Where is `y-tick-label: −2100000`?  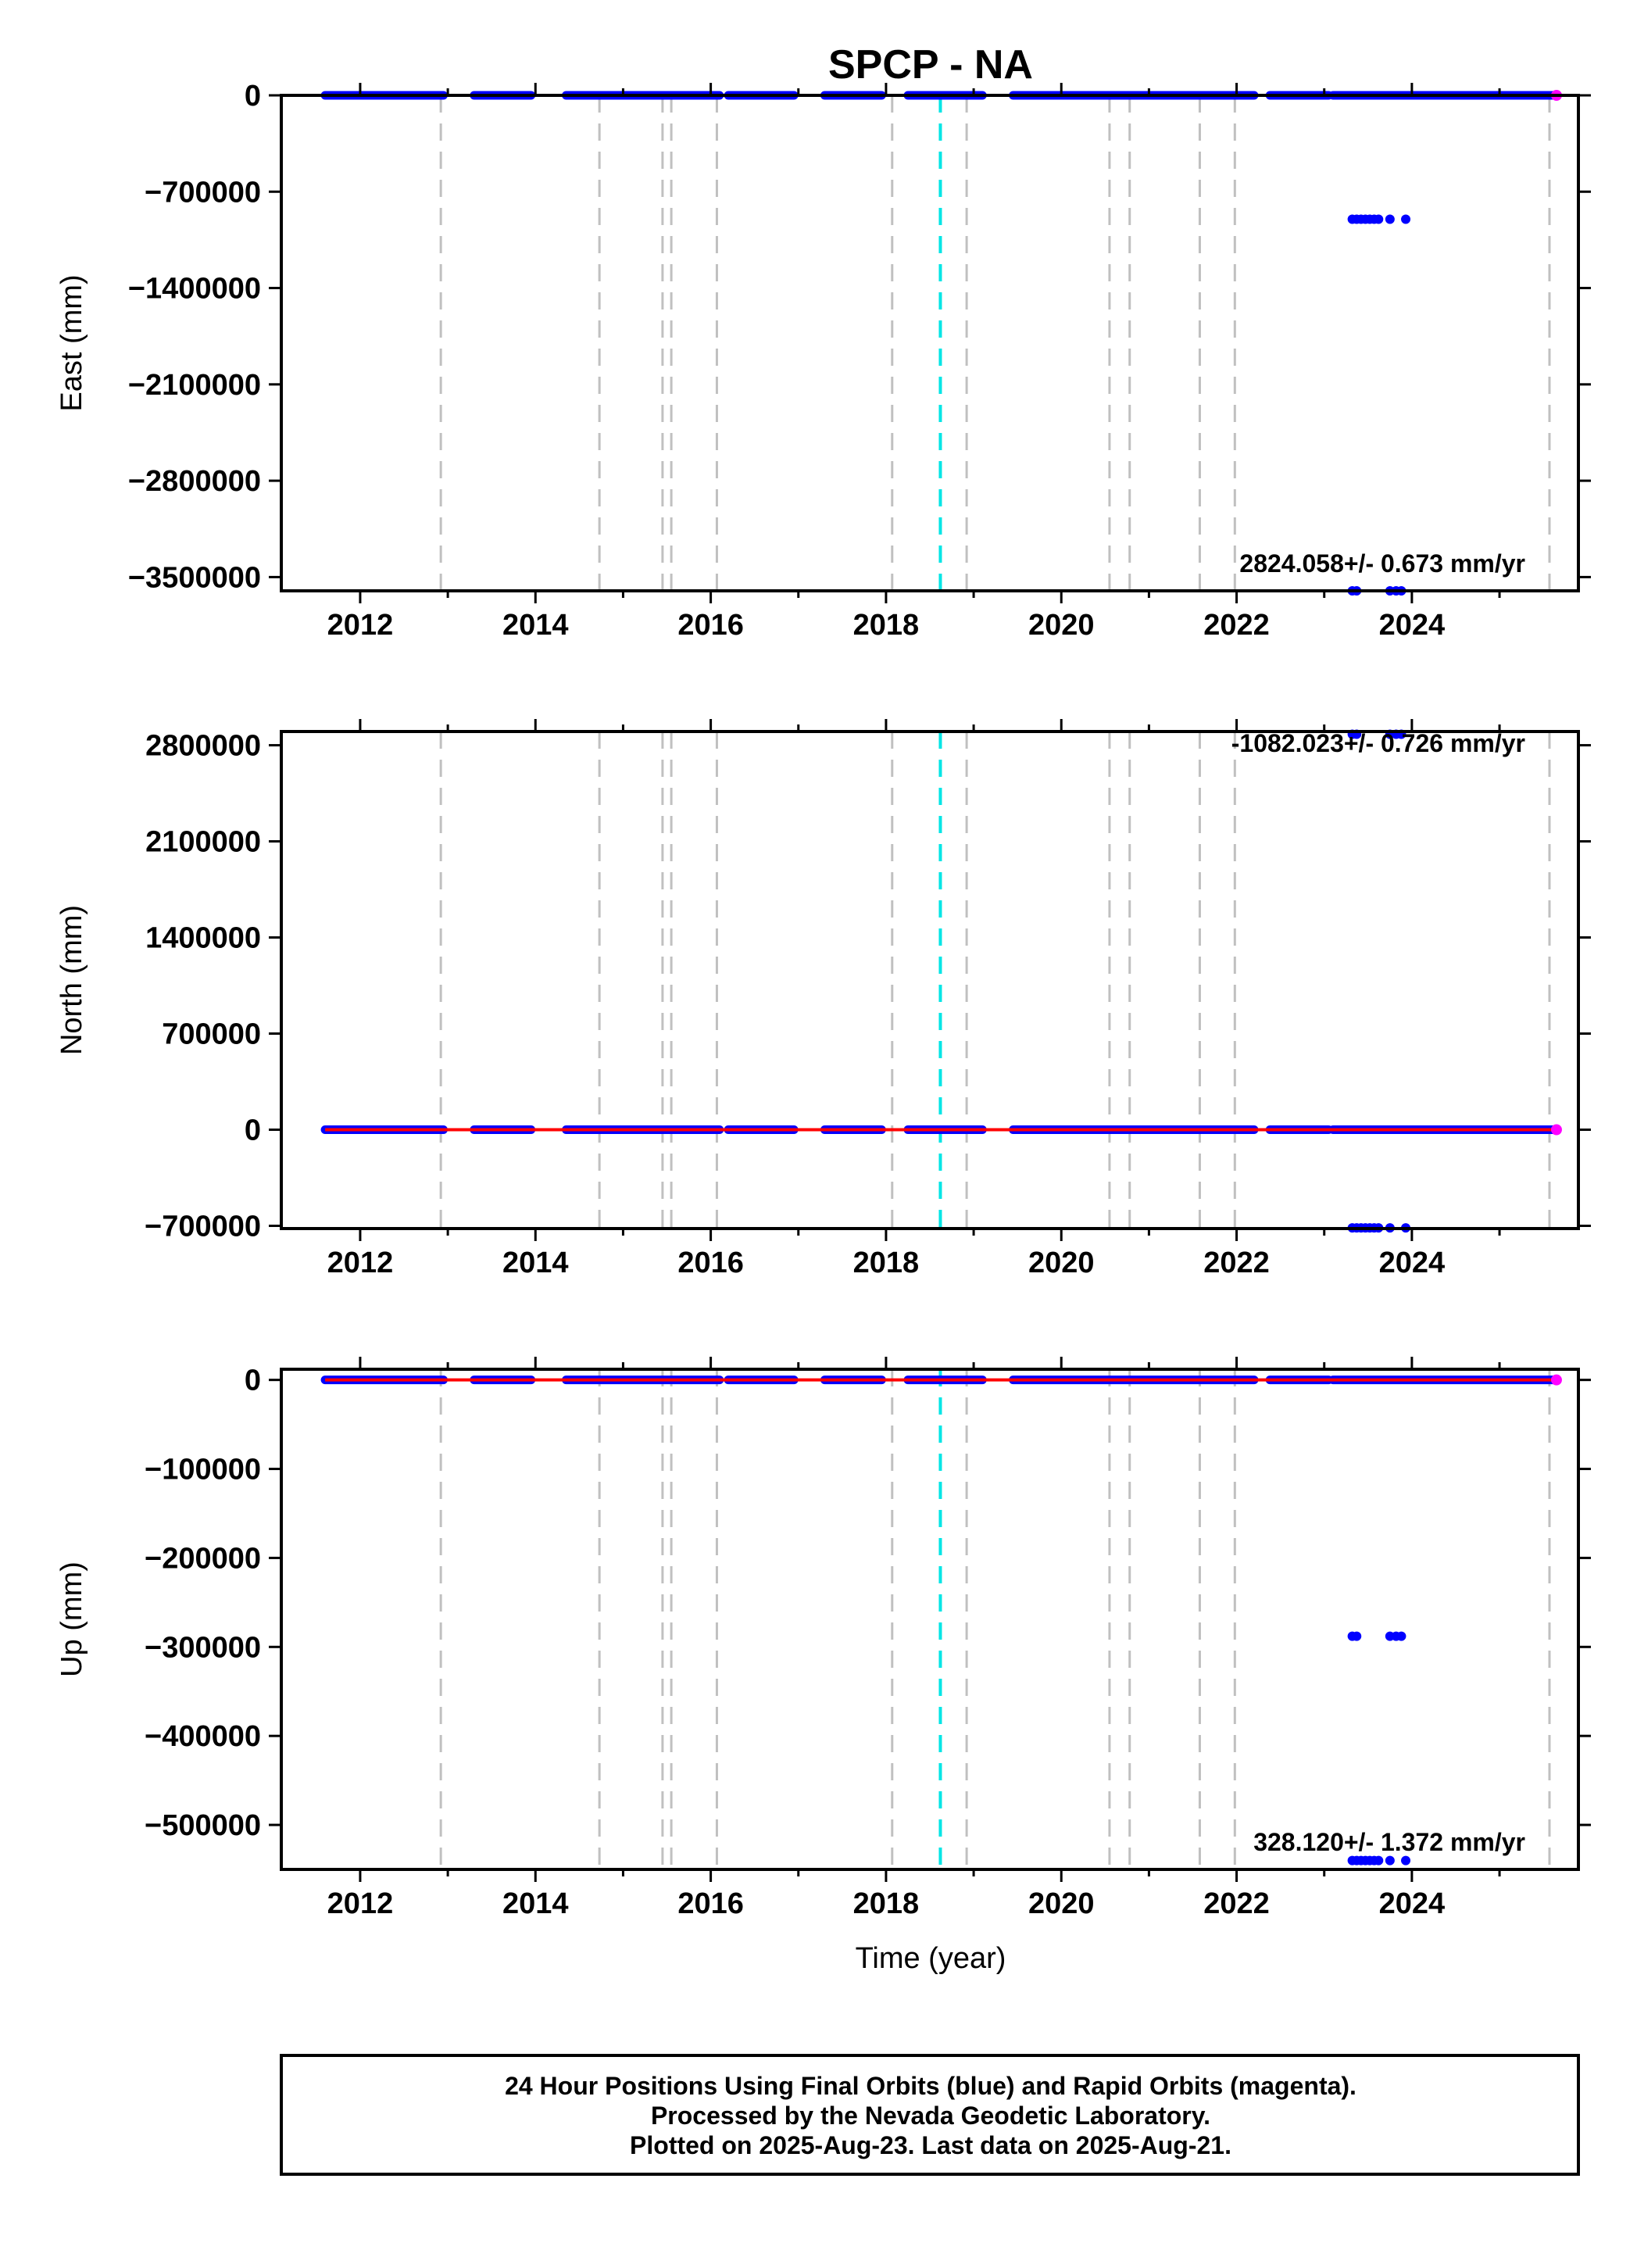
y-tick-label: −2100000 is located at coordinates (194, 386).